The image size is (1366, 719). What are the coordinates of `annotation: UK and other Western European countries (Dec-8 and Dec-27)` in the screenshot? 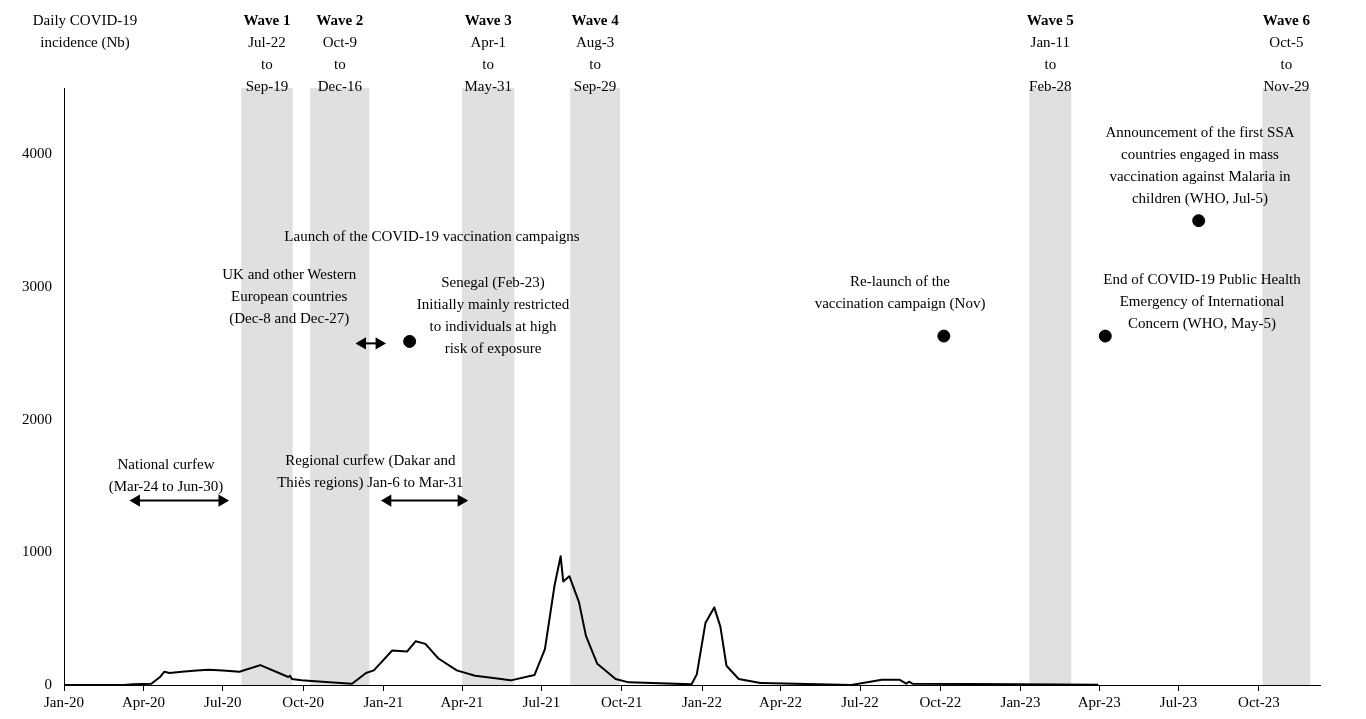 It's located at (289, 297).